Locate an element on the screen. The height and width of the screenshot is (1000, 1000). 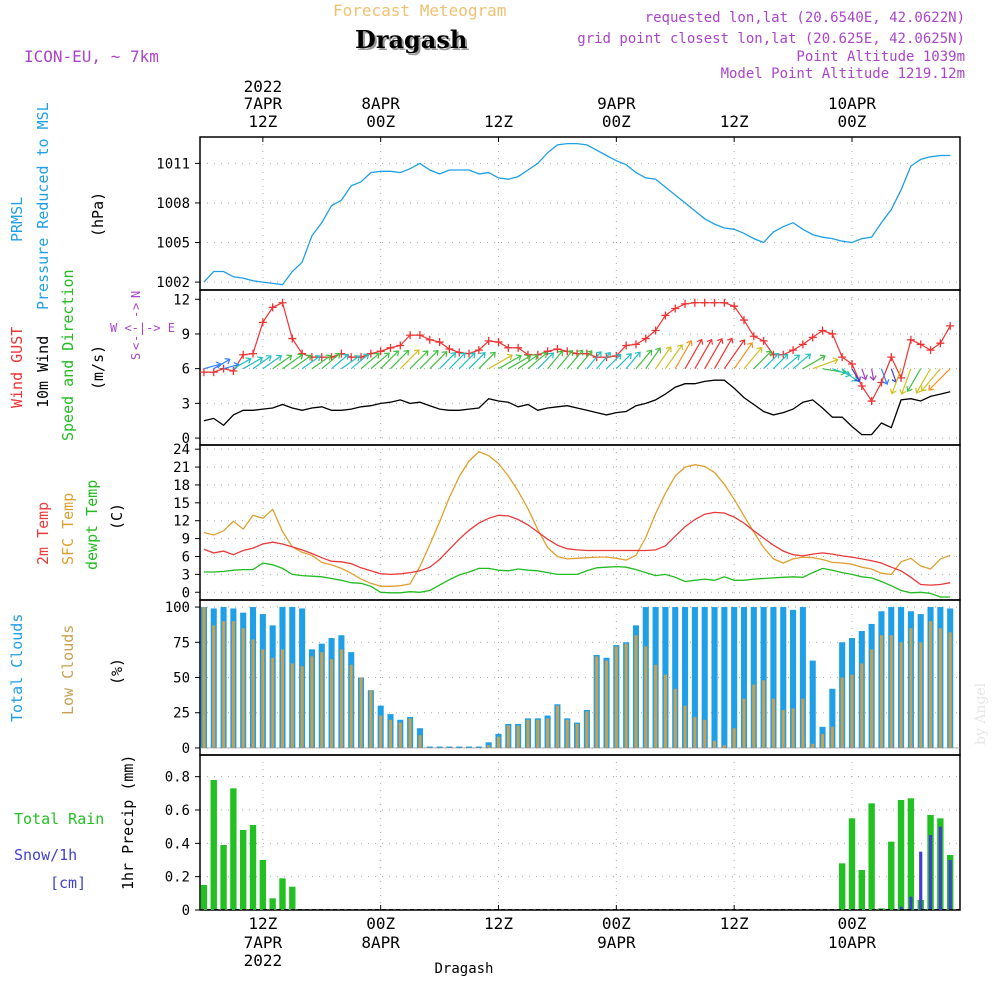
top-time-date: 10APR is located at coordinates (852, 103).